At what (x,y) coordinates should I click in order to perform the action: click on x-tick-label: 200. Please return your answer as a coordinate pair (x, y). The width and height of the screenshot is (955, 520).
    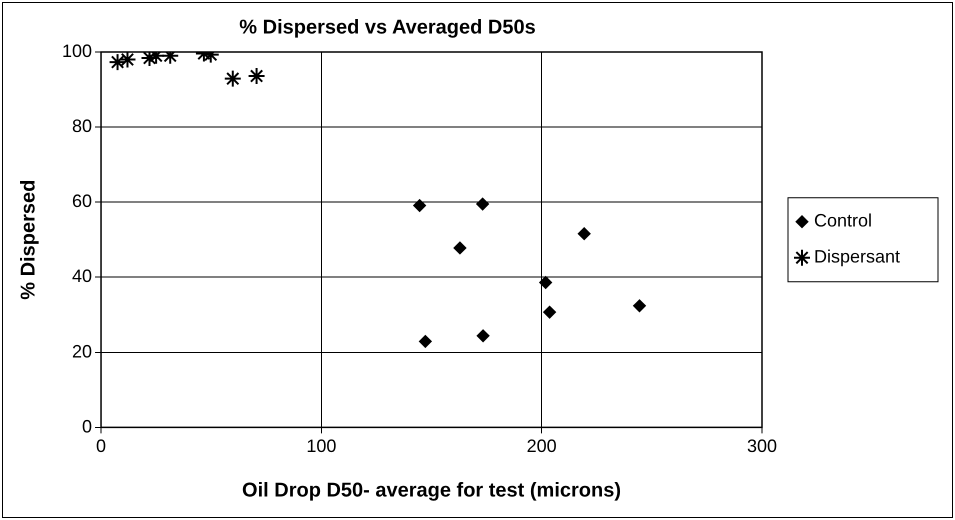
    Looking at the image, I should click on (541, 446).